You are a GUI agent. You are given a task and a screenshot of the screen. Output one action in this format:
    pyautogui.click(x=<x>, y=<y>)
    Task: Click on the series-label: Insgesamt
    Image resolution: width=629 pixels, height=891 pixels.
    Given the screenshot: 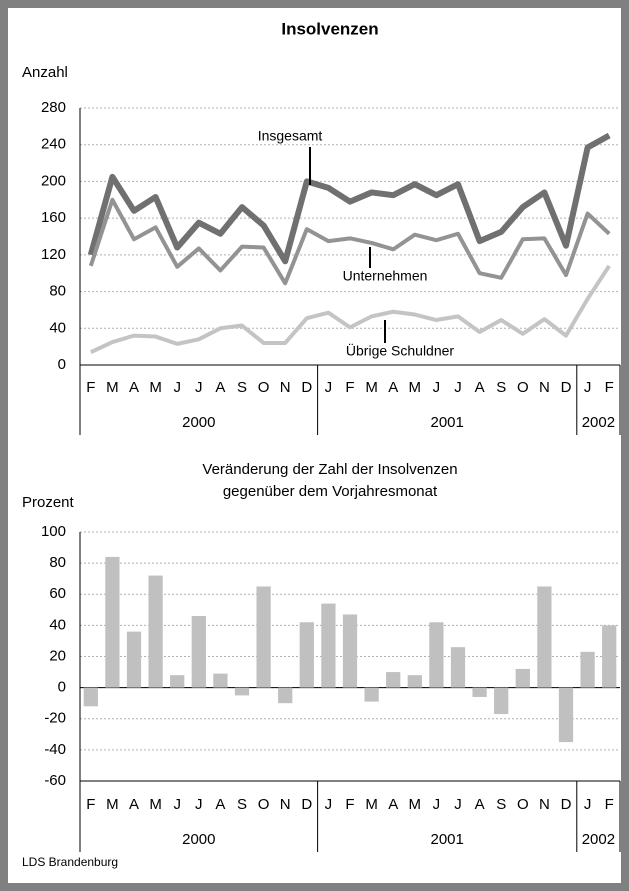 What is the action you would take?
    pyautogui.click(x=290, y=136)
    